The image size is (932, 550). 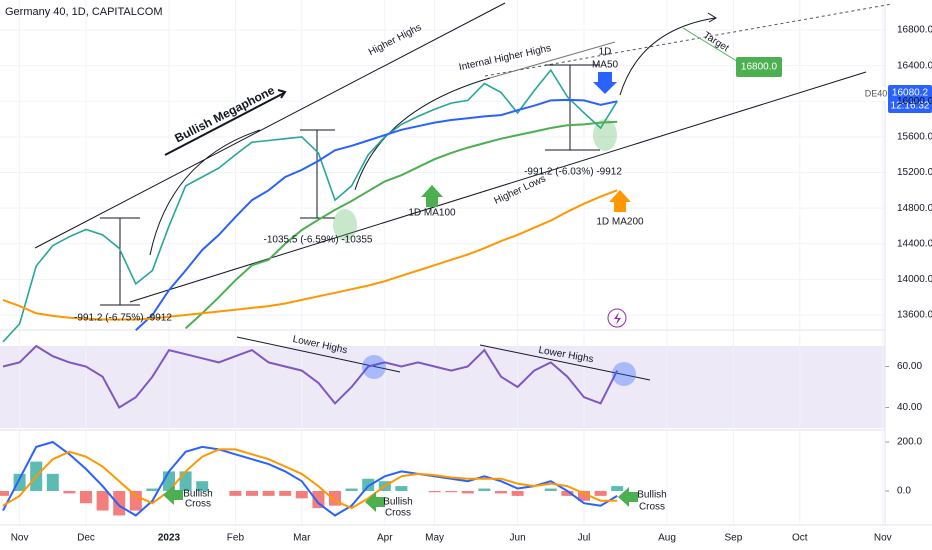 I want to click on countdown: 12:16:32, so click(x=910, y=106).